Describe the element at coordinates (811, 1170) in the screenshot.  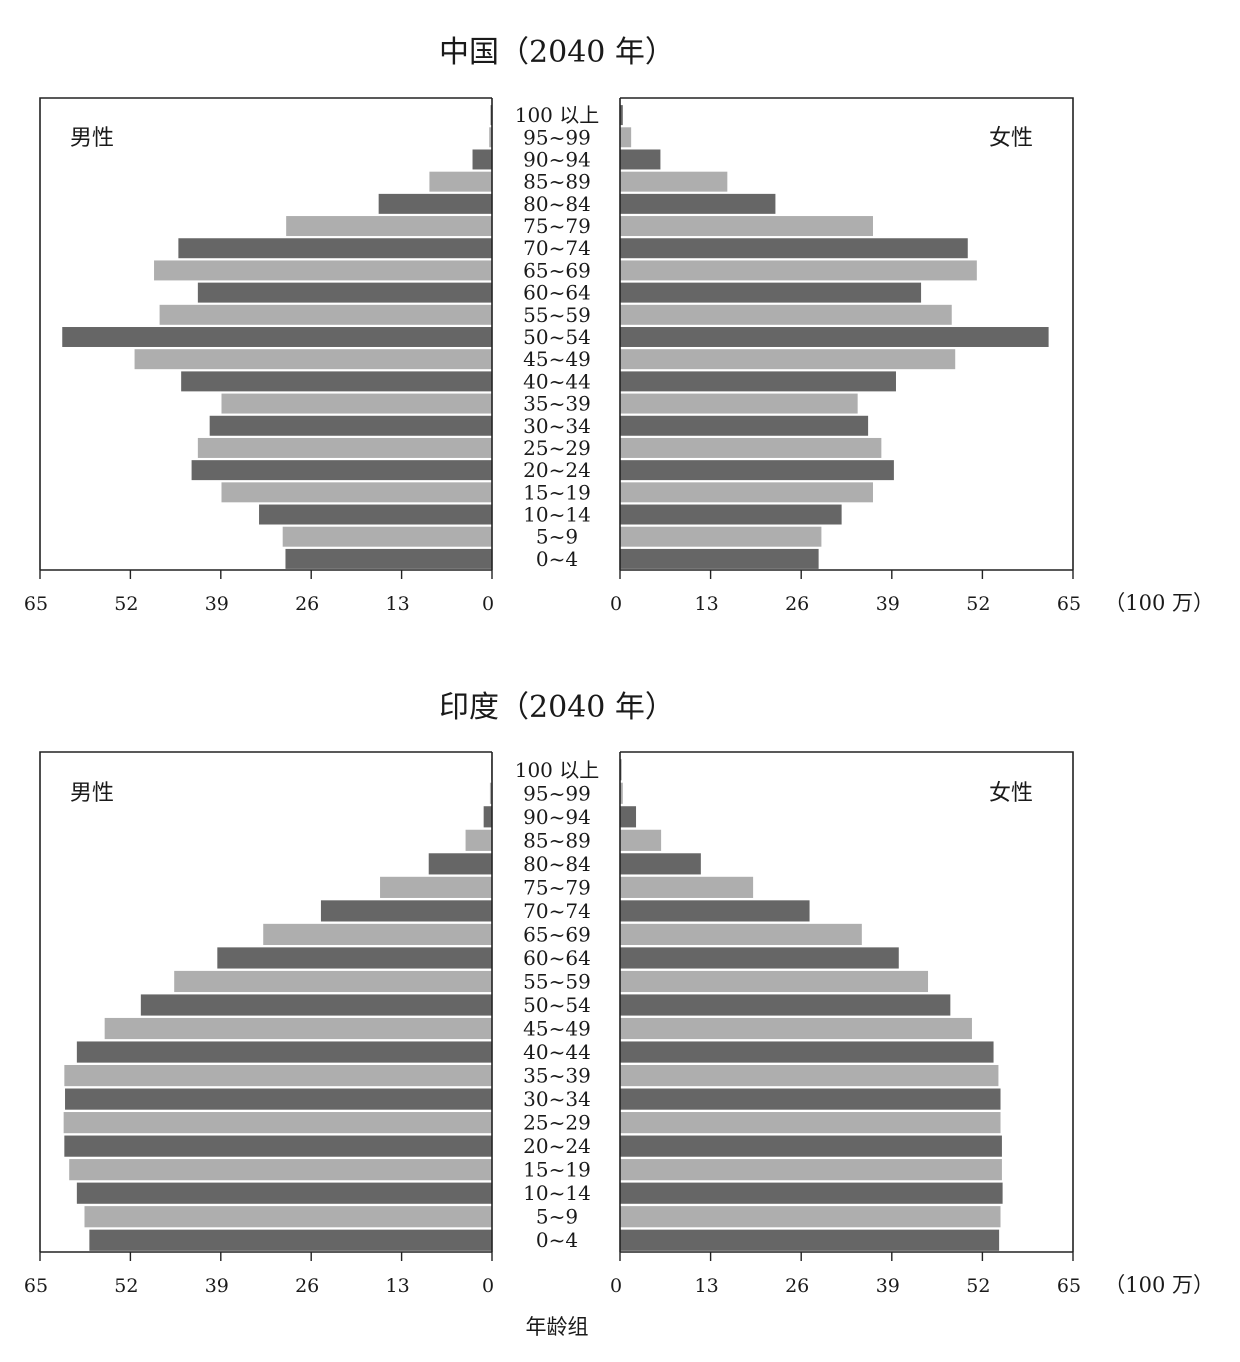
I see `female-bar-15~19` at that location.